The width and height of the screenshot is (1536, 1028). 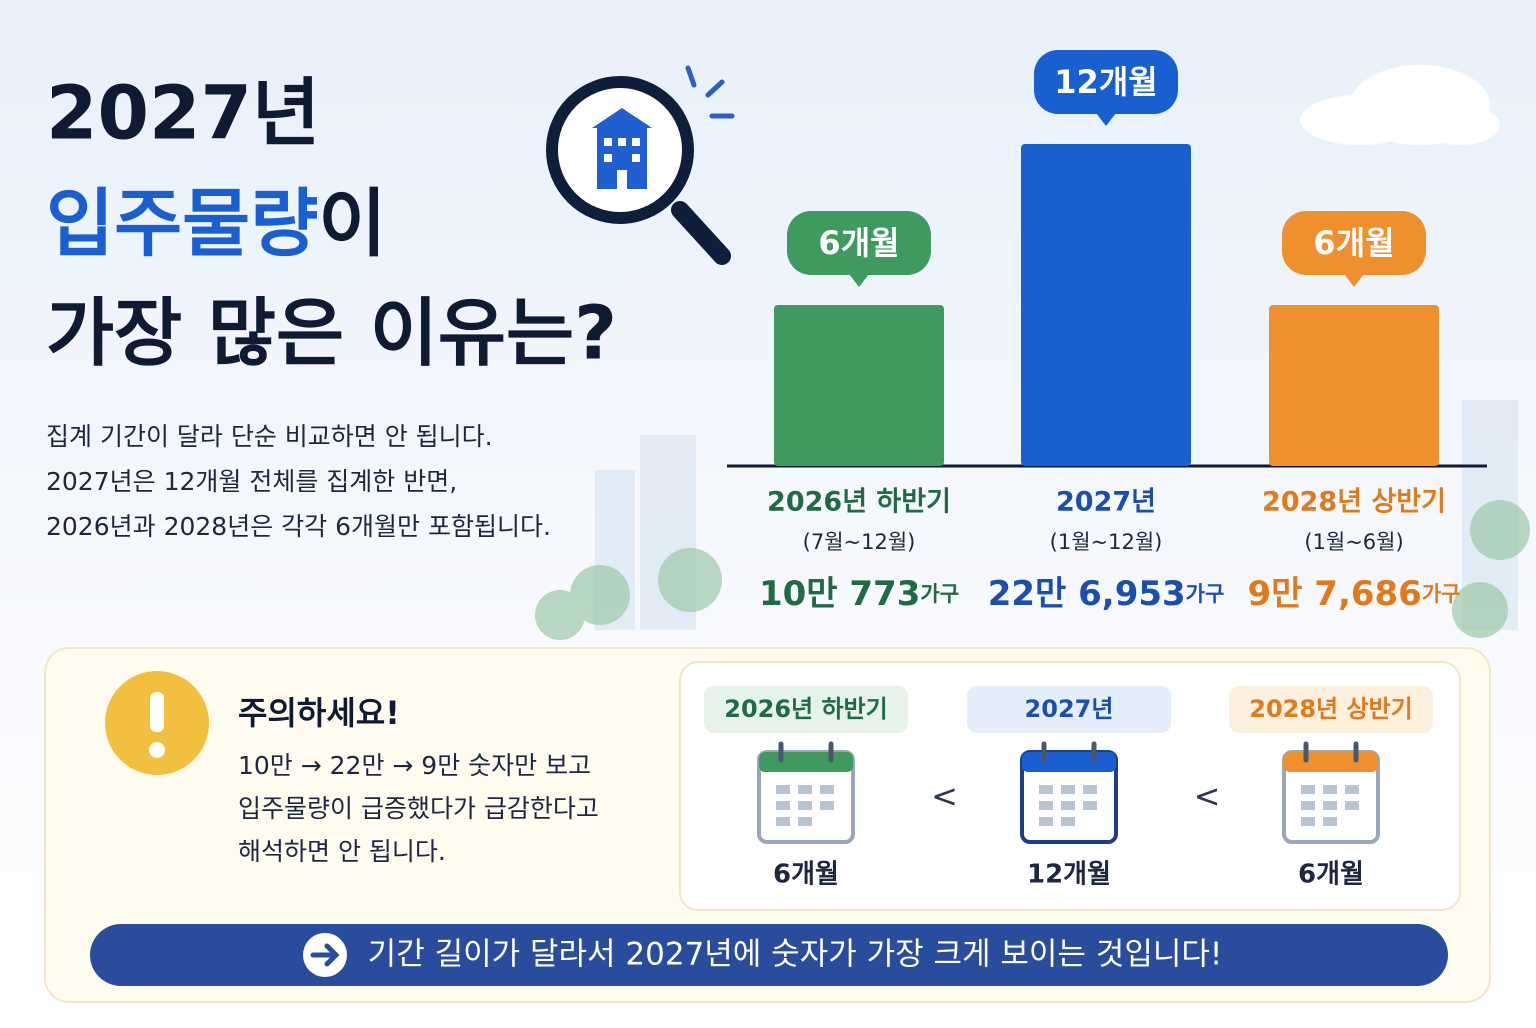 I want to click on period-range: (1월~6월), so click(x=1353, y=542).